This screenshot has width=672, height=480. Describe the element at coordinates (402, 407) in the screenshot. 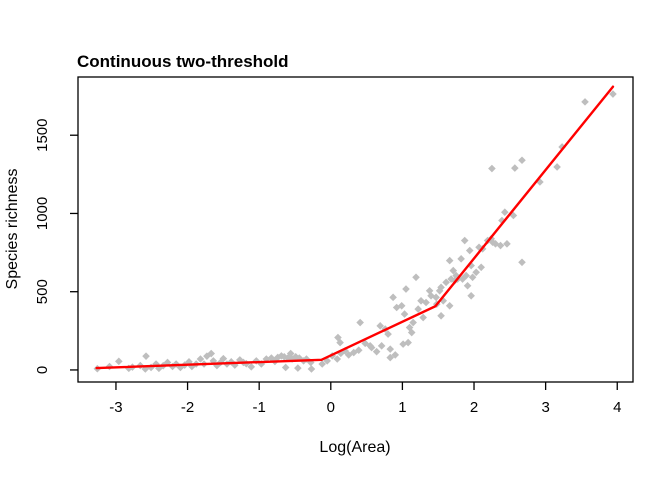

I see `x-tick-label: 1` at that location.